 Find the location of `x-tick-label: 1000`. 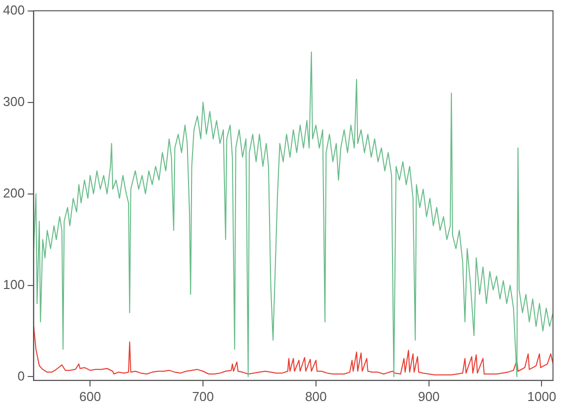

x-tick-label: 1000 is located at coordinates (541, 396).